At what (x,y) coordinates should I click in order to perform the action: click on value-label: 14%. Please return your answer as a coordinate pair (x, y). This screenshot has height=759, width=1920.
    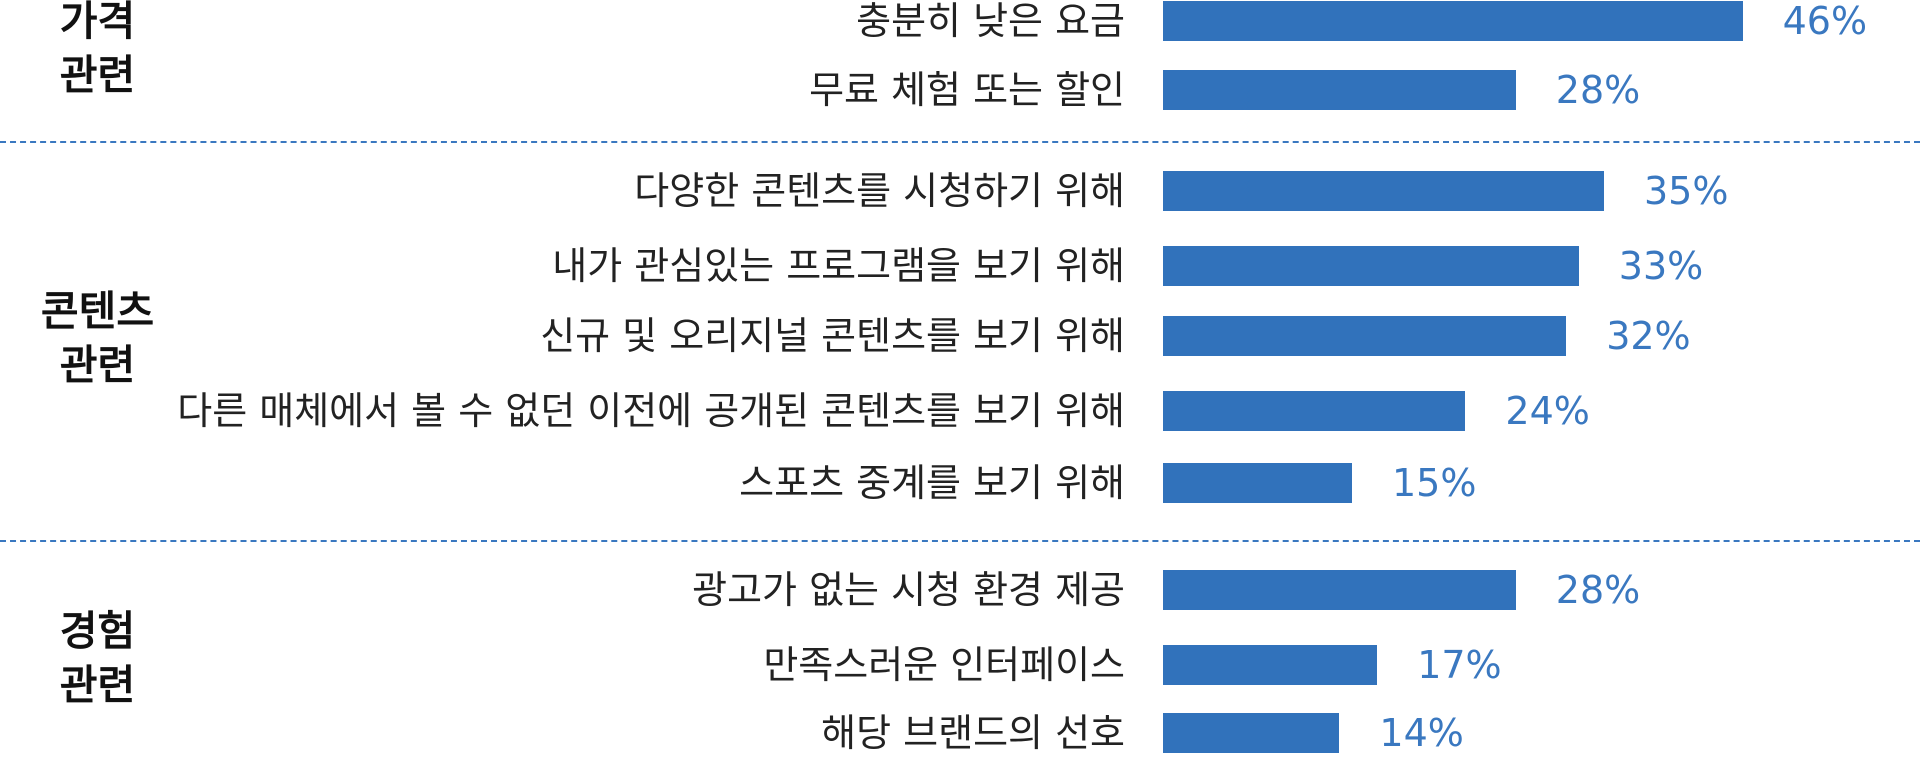
    Looking at the image, I should click on (1421, 733).